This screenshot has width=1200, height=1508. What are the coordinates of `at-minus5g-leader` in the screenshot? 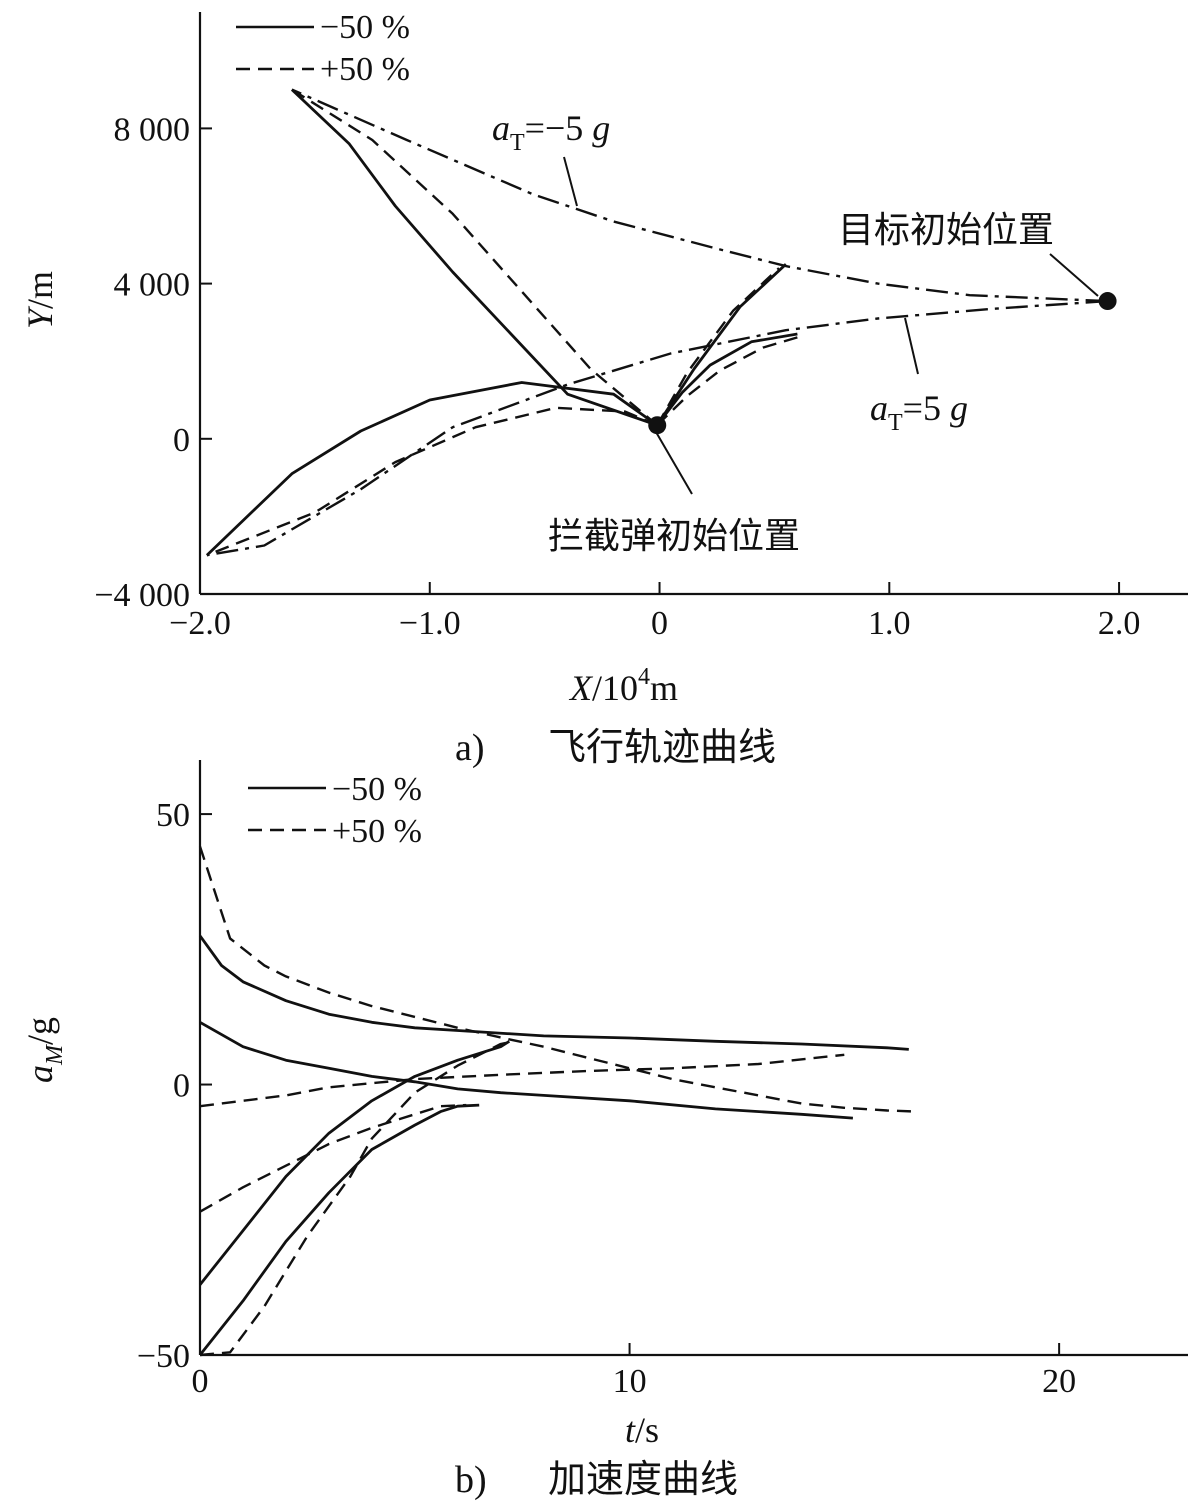 It's located at (570, 181).